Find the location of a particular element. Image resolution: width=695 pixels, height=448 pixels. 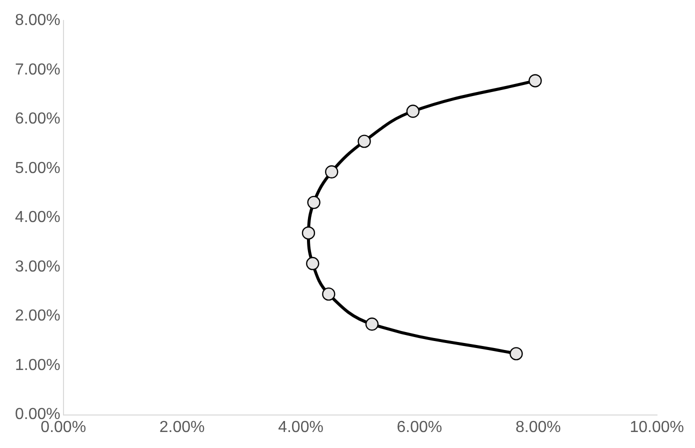

x-tick-label: 2.00% is located at coordinates (182, 427).